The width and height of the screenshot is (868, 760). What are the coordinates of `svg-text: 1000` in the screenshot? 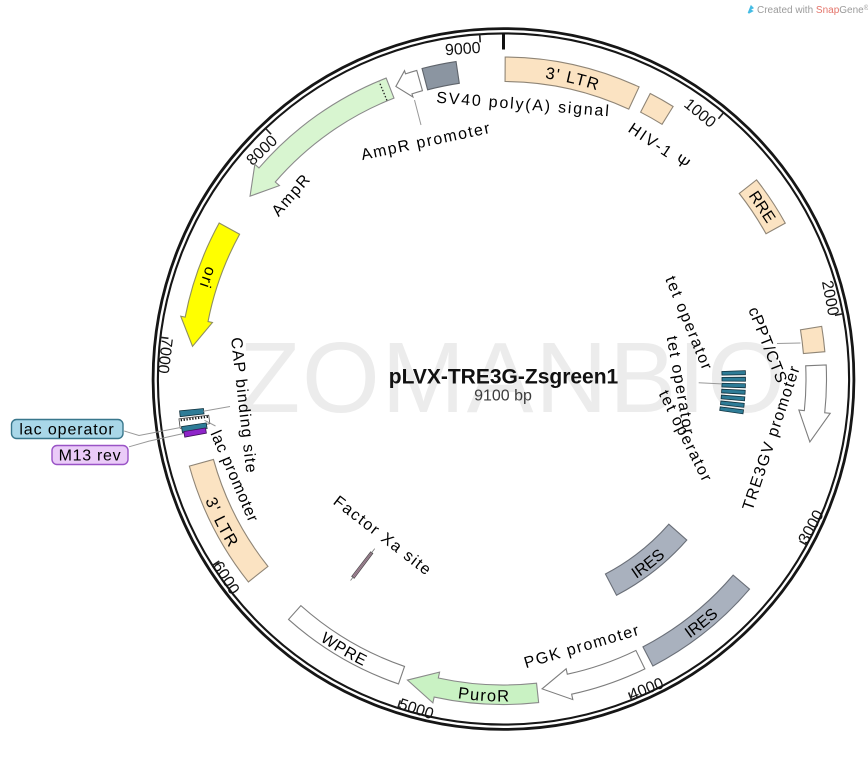 It's located at (700, 114).